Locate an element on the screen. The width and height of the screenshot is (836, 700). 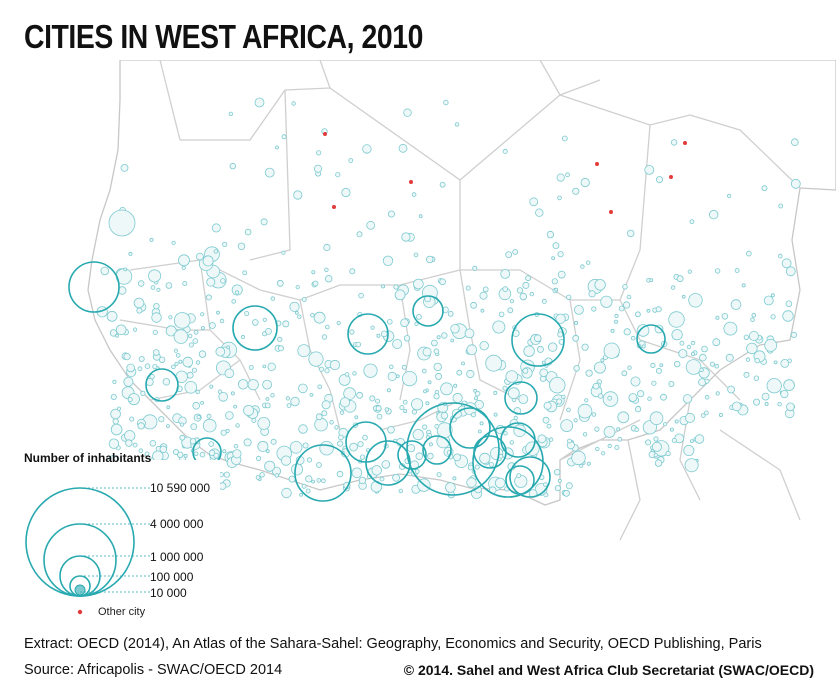
city-aba is located at coordinates (530, 477).